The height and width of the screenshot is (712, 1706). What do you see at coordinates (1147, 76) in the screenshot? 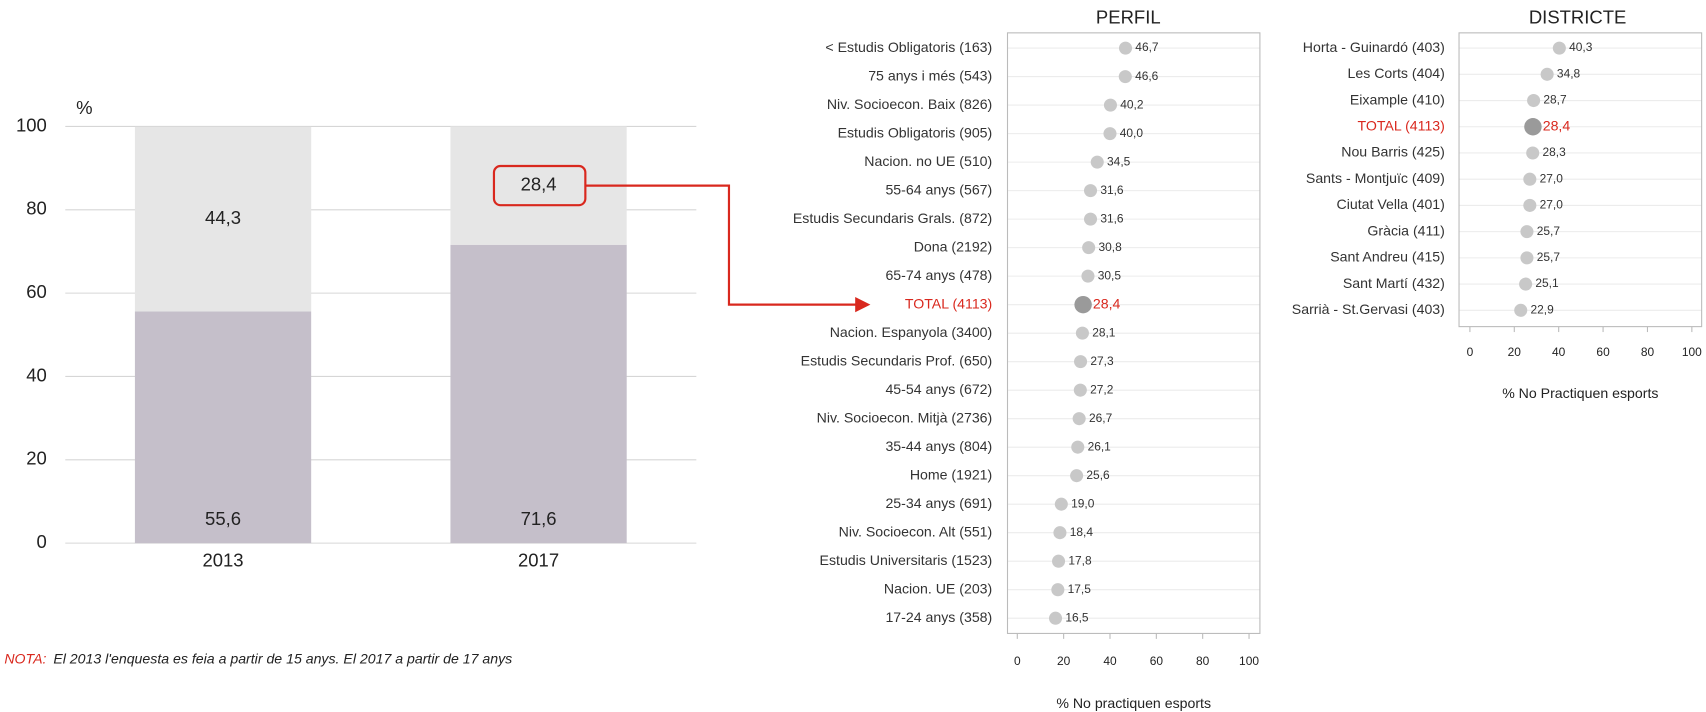
I see `value-label: 46,6` at bounding box center [1147, 76].